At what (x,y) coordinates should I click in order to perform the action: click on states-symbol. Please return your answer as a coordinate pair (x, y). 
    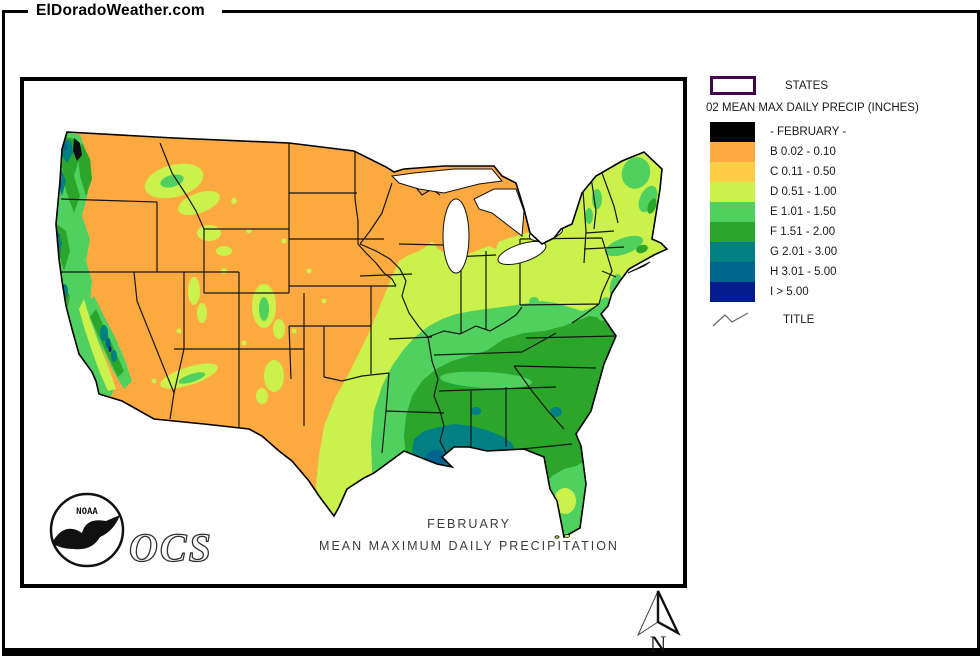
    Looking at the image, I should click on (733, 85).